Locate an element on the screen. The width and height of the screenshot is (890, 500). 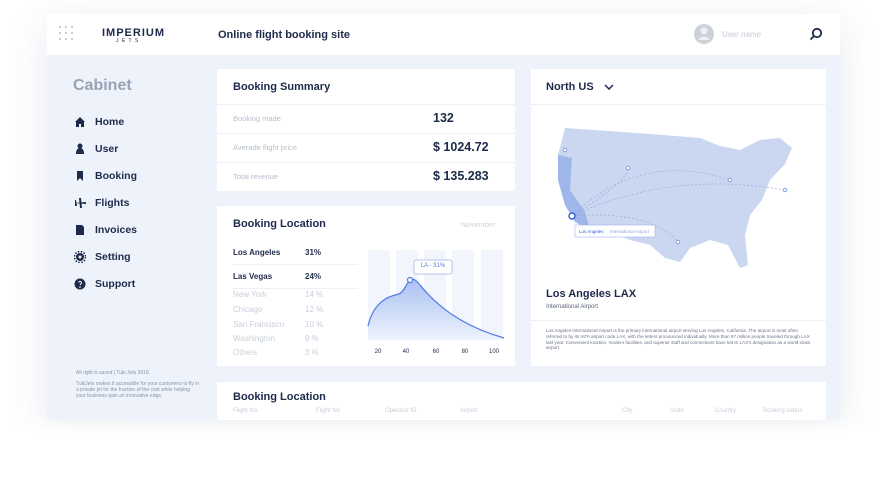
summary-label: Booking made is located at coordinates (257, 118).